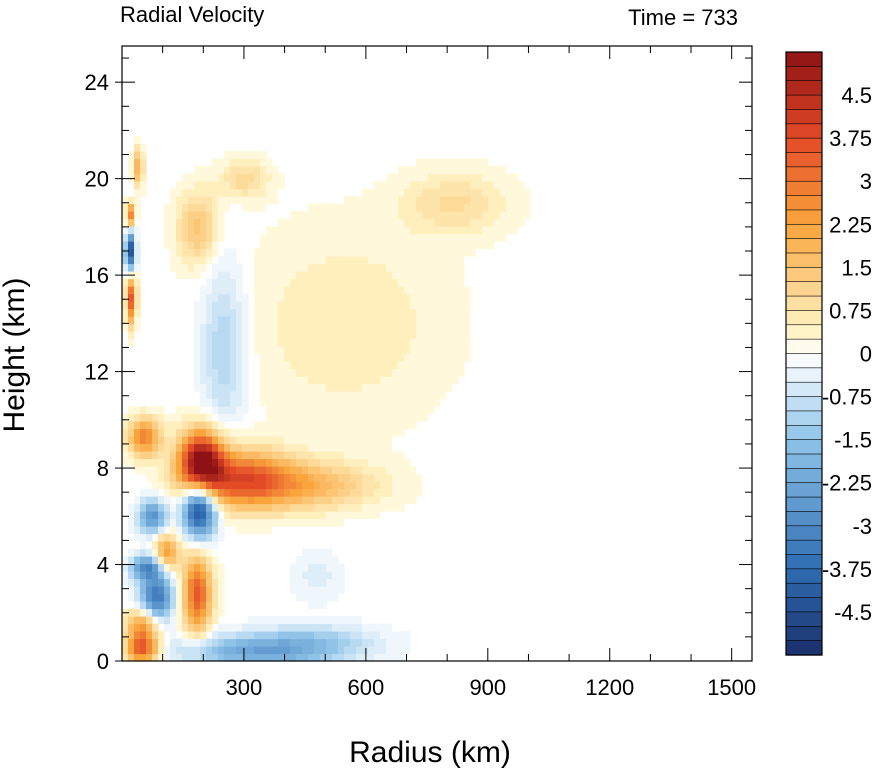  I want to click on colorbar-label: -0.75, so click(847, 397).